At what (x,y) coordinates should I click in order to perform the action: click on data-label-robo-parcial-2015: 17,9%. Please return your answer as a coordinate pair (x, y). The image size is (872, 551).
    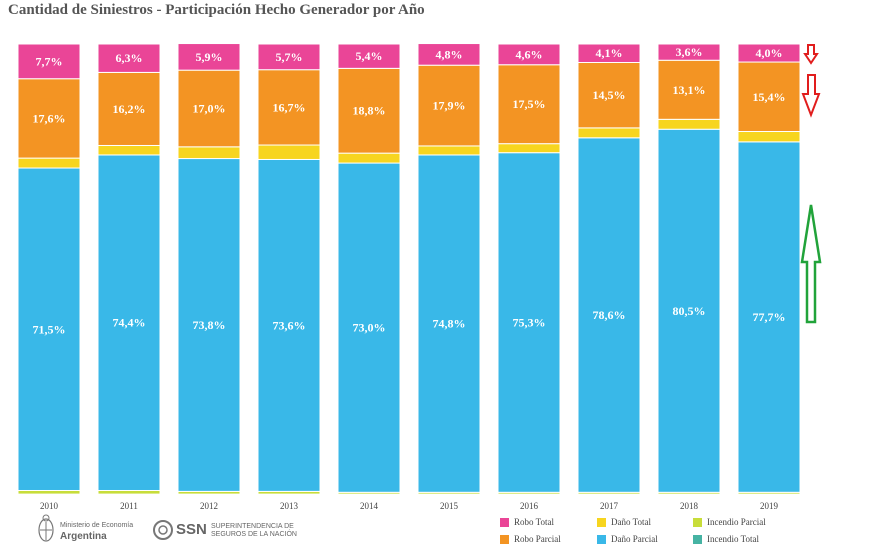
    Looking at the image, I should click on (449, 106).